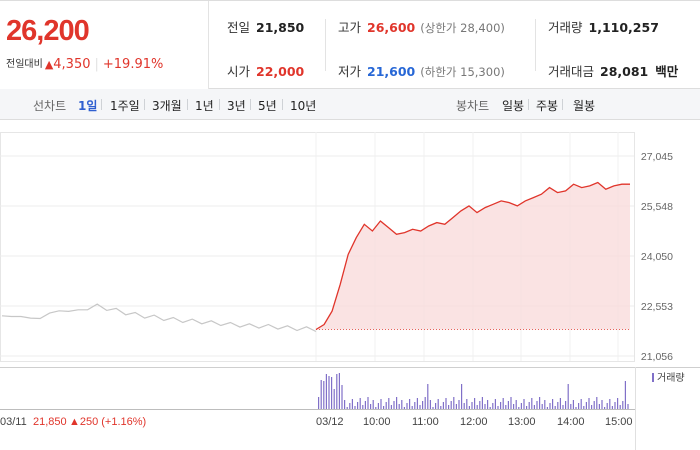  Describe the element at coordinates (473, 391) in the screenshot. I see `volume-bars` at that location.